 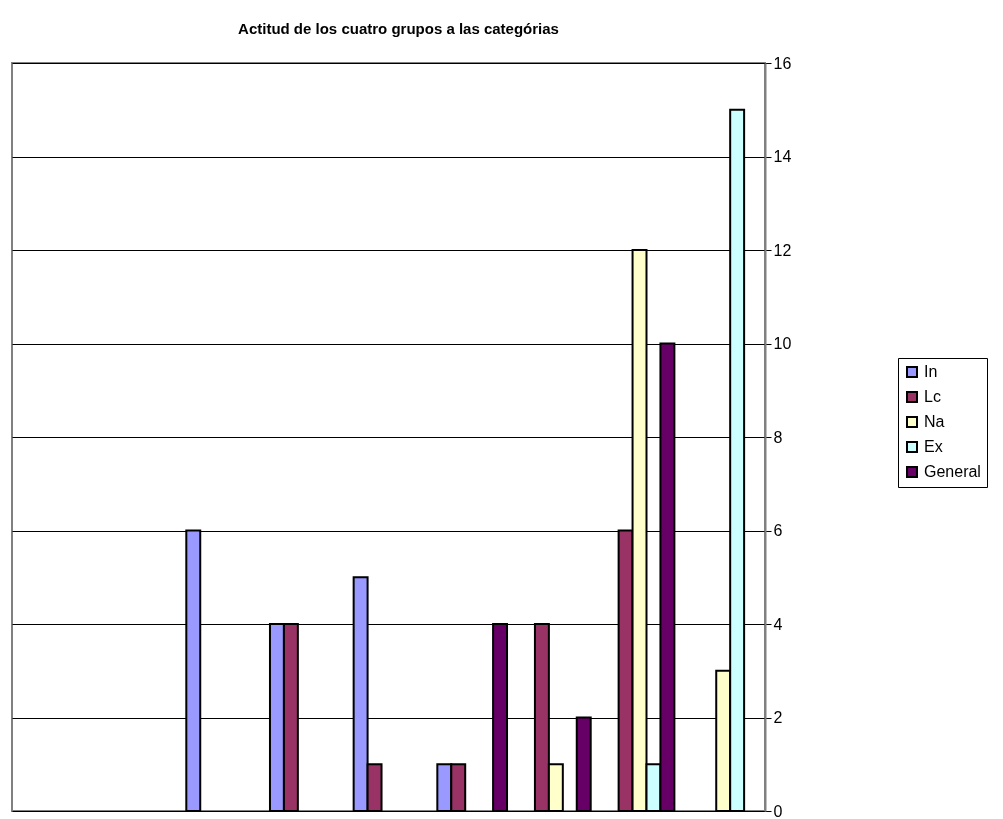 I want to click on legend-label: General, so click(x=952, y=471).